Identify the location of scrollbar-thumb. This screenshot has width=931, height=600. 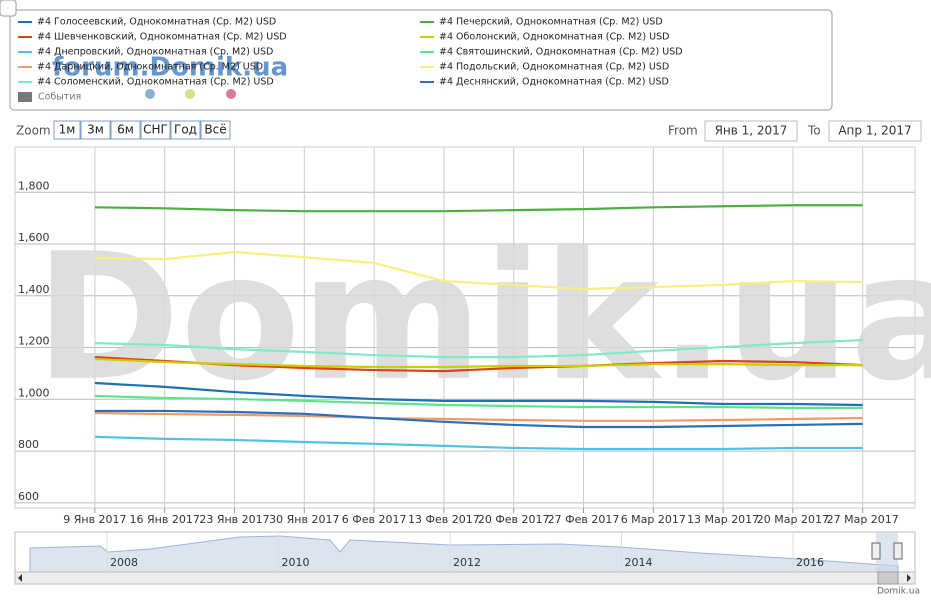
(888, 578).